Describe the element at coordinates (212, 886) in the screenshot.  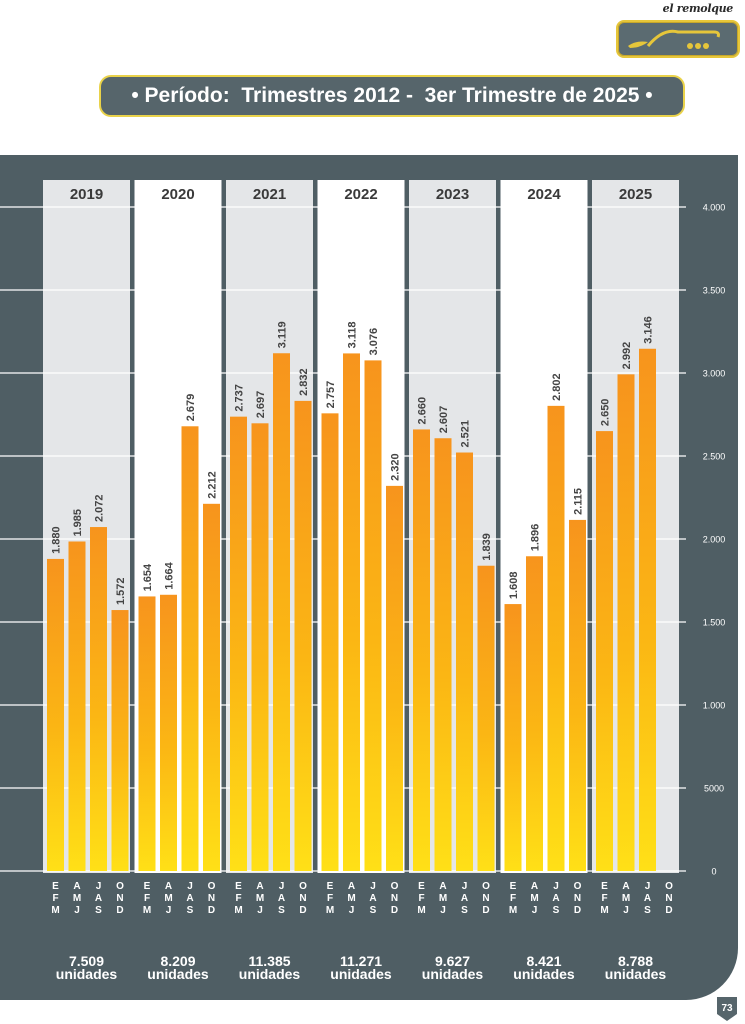
I see `quarter-label: O` at that location.